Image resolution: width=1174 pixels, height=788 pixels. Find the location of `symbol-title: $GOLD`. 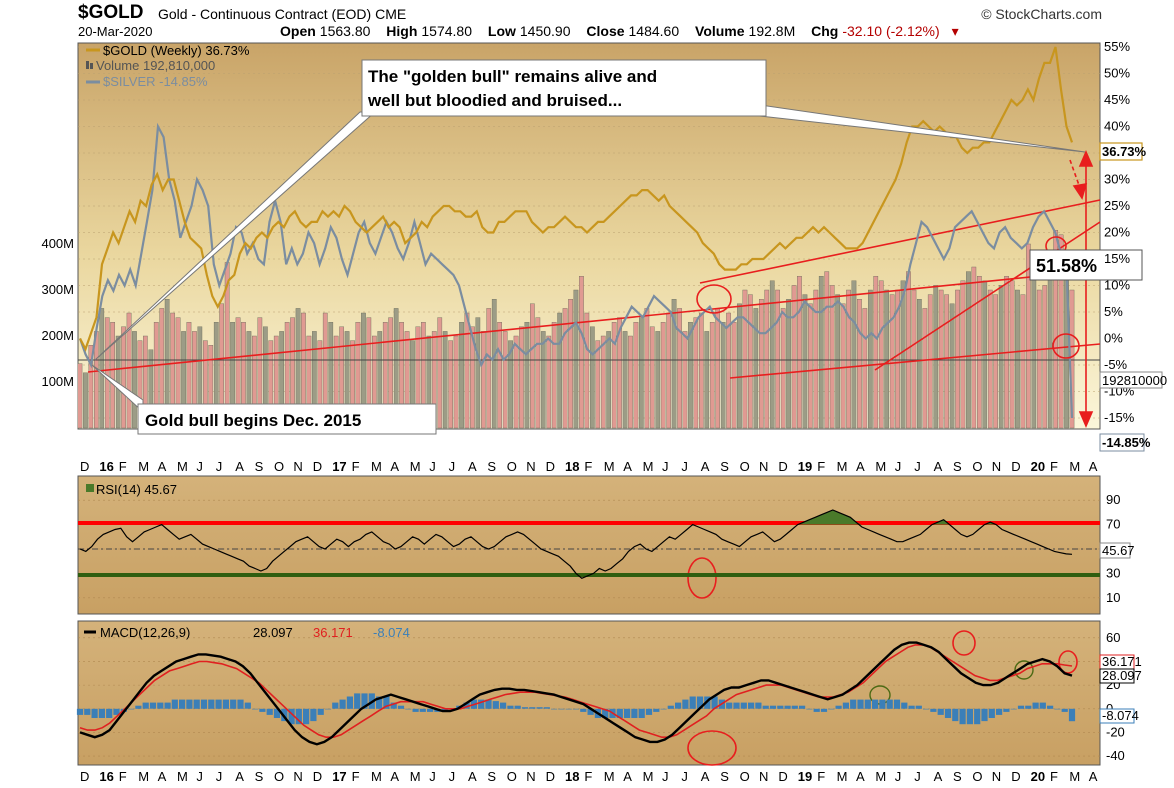

symbol-title: $GOLD is located at coordinates (111, 12).